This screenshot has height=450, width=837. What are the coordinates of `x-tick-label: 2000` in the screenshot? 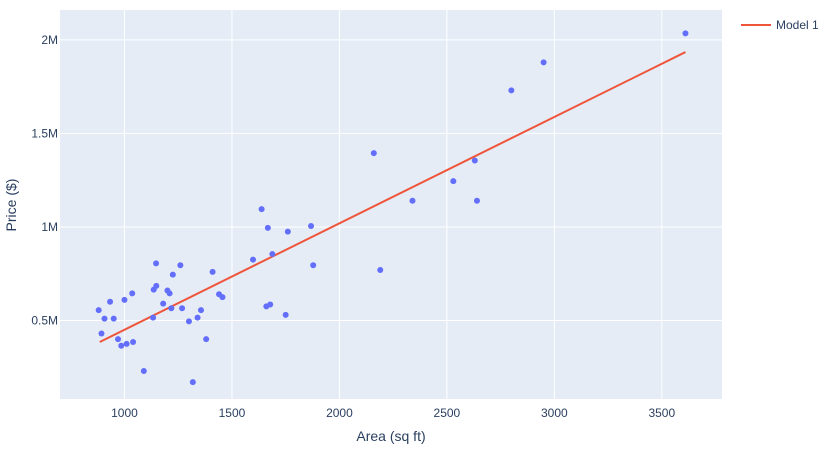 It's located at (339, 413).